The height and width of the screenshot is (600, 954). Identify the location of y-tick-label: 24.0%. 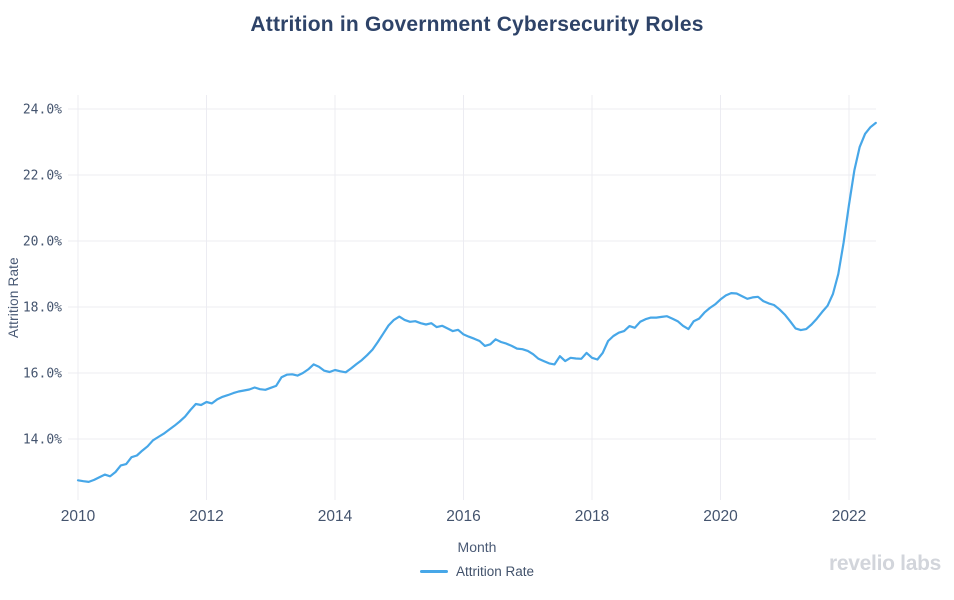
(42, 110).